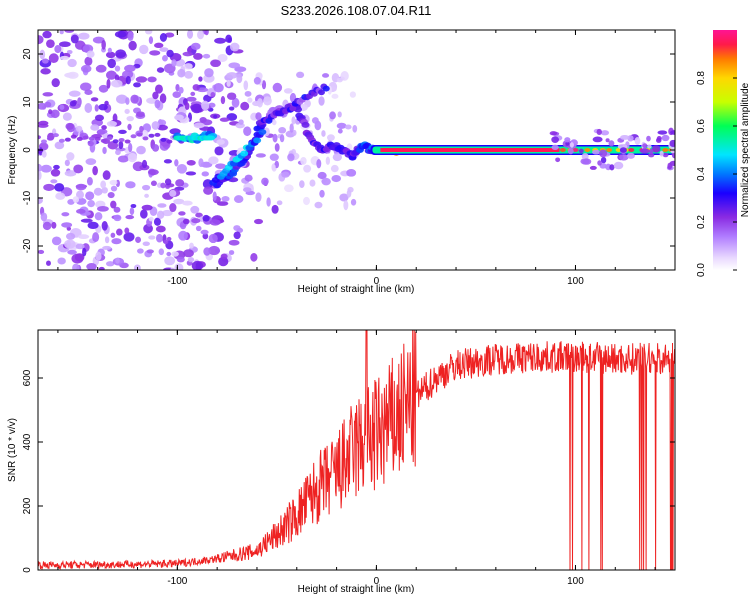 The width and height of the screenshot is (750, 600). I want to click on colorbar-tick-label: 0.8, so click(701, 78).